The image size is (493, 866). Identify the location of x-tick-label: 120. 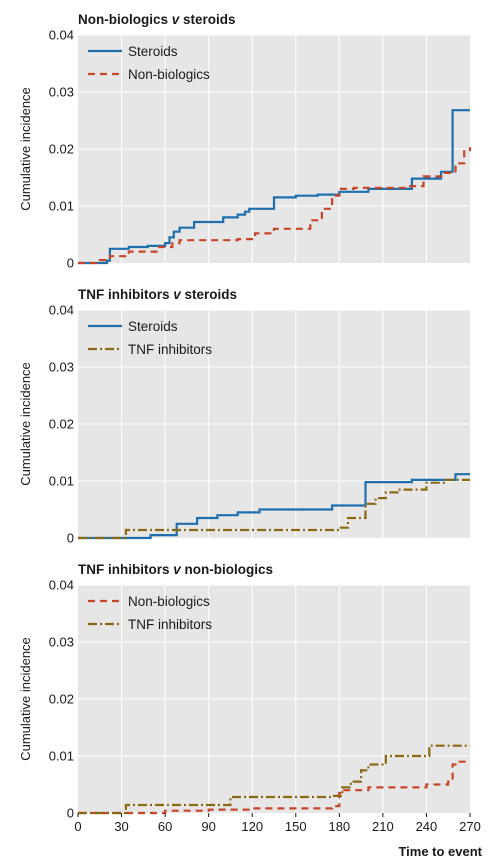
(252, 826).